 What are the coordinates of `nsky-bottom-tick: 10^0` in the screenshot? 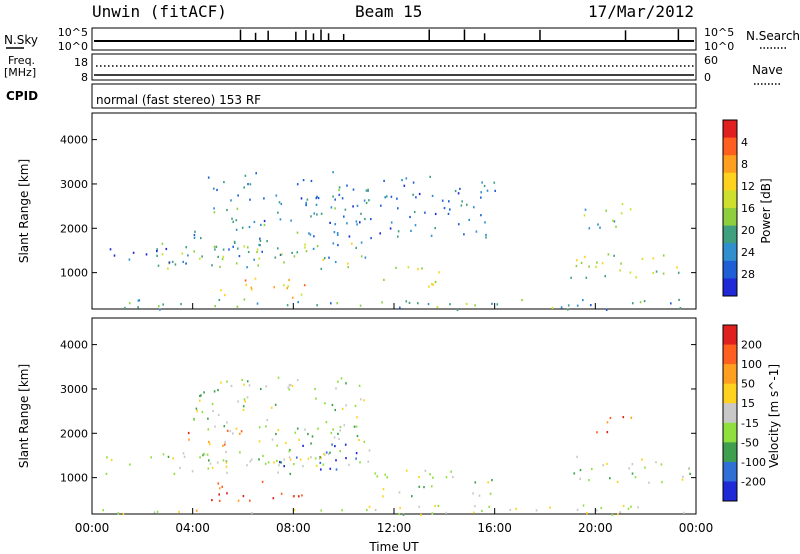 It's located at (73, 46).